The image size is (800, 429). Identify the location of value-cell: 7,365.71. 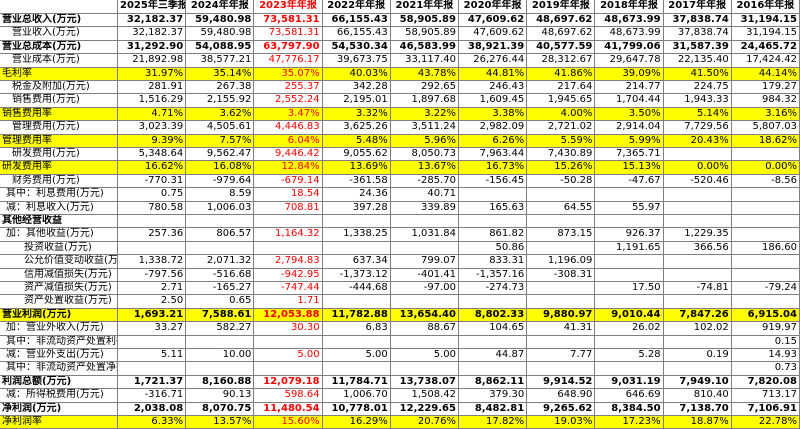
(629, 155).